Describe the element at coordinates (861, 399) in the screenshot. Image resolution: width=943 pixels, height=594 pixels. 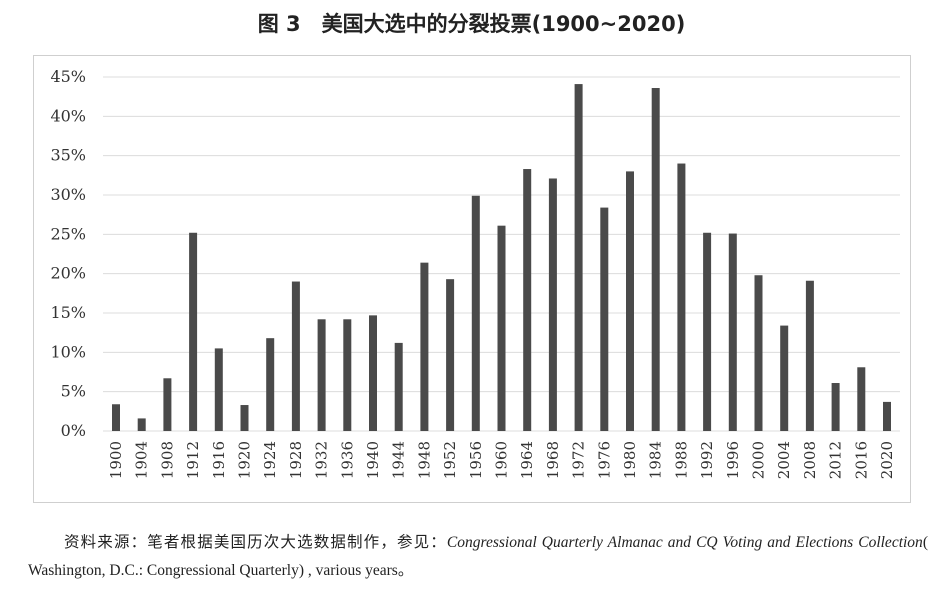
I see `bar-2016` at that location.